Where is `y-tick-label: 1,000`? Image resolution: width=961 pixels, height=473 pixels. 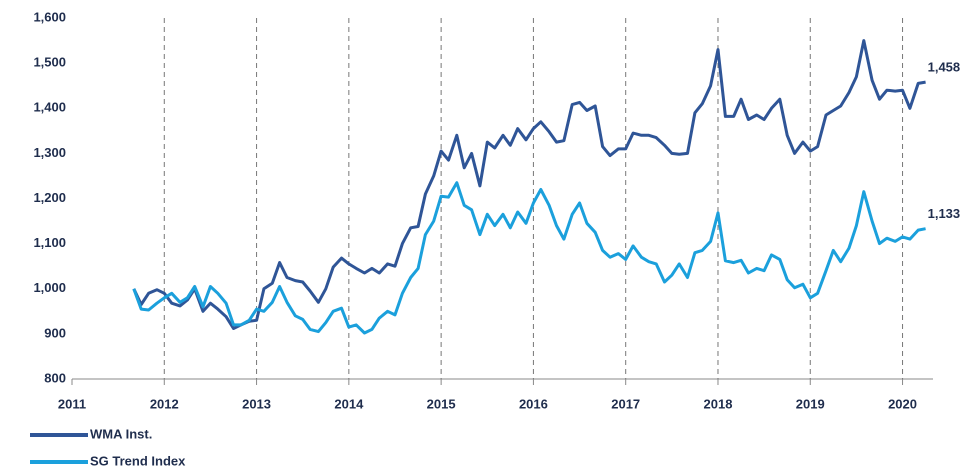 y-tick-label: 1,000 is located at coordinates (49, 287).